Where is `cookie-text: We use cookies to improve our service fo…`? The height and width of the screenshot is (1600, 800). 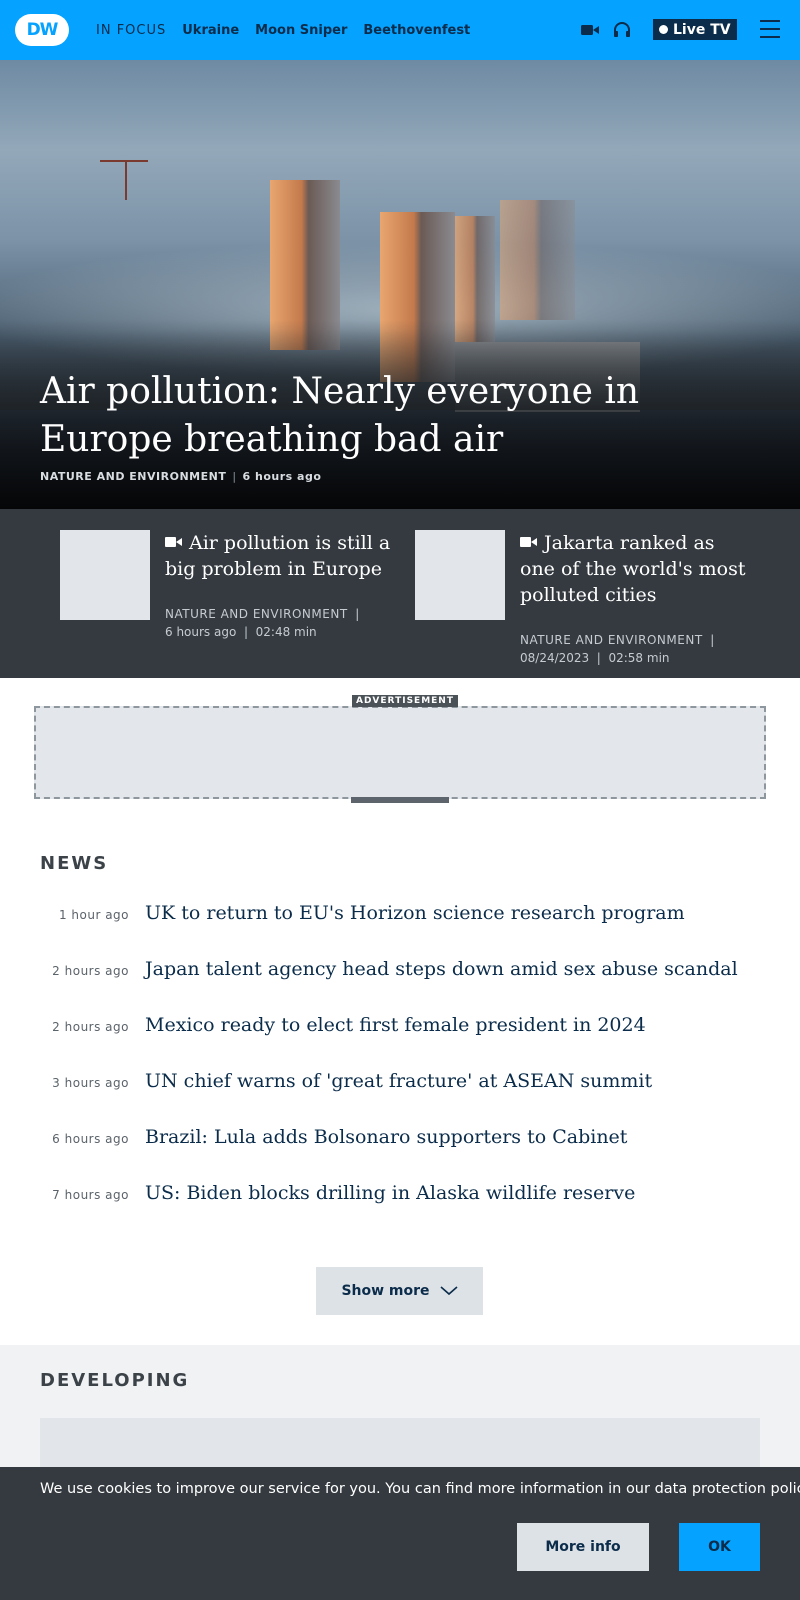 cookie-text: We use cookies to improve our service fo… is located at coordinates (420, 1489).